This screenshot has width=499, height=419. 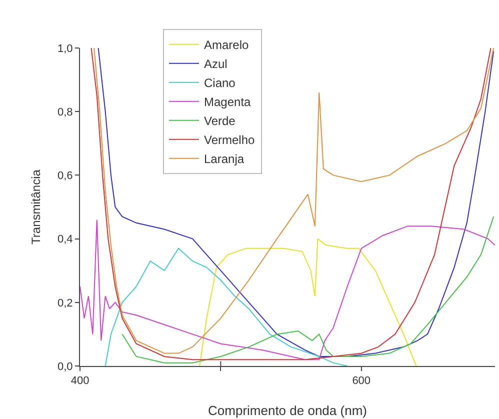 I want to click on x-tick-label: 600, so click(x=361, y=381).